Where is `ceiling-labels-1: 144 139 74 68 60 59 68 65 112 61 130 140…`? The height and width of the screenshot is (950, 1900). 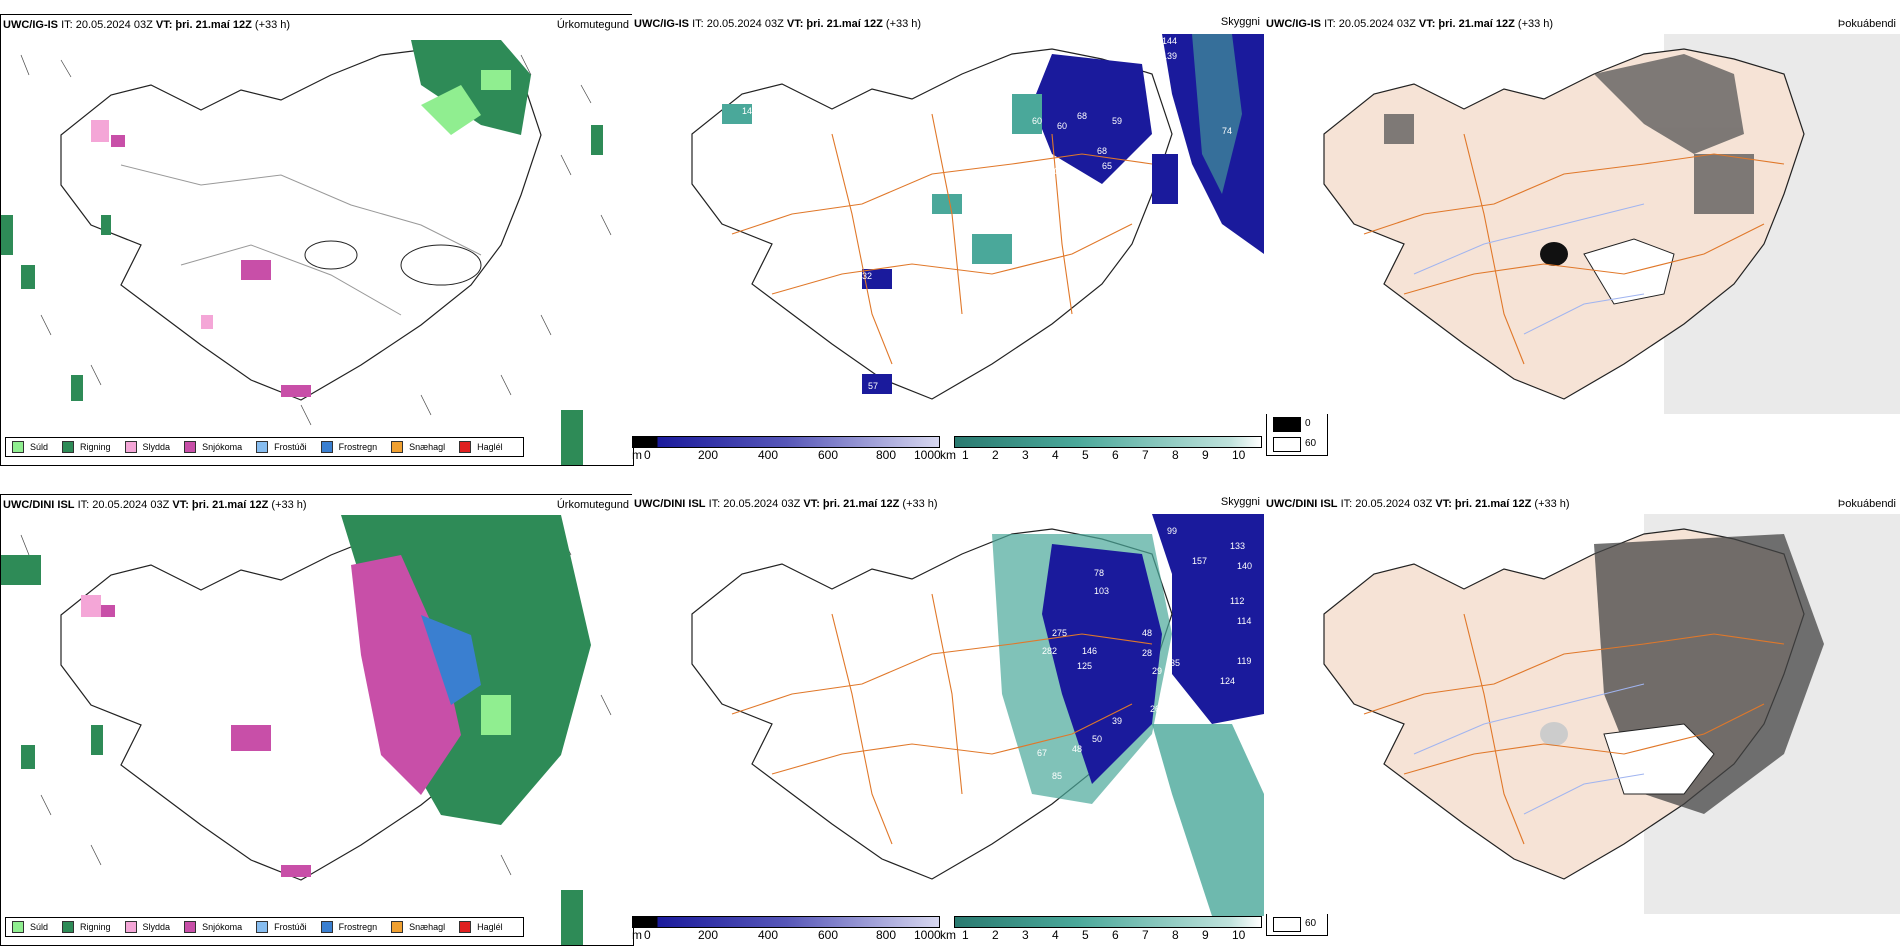
ceiling-labels-1: 144 139 74 68 60 59 68 65 112 61 130 140… is located at coordinates (987, 213).